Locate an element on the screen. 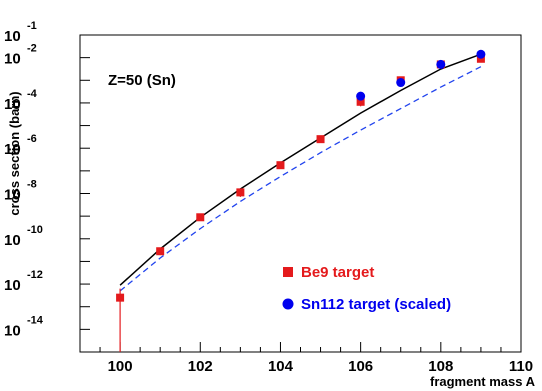  annotation-label: Z=50 (Sn) is located at coordinates (142, 80).